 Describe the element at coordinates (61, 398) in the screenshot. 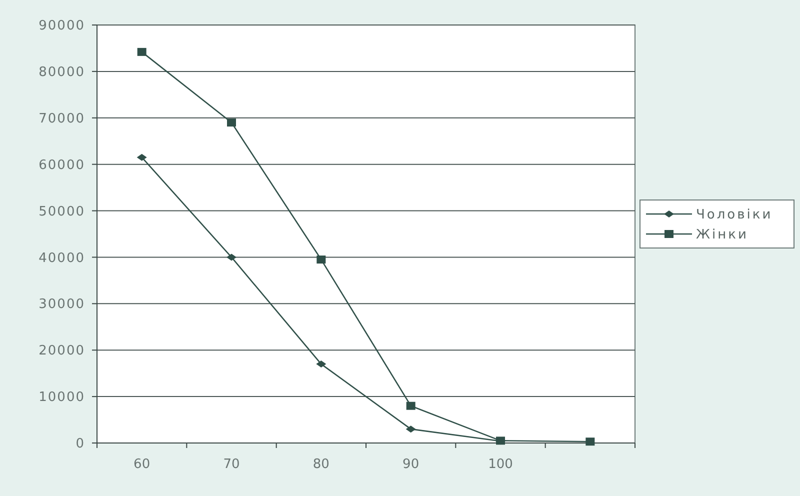

I see `y-tick-label: 10000` at that location.